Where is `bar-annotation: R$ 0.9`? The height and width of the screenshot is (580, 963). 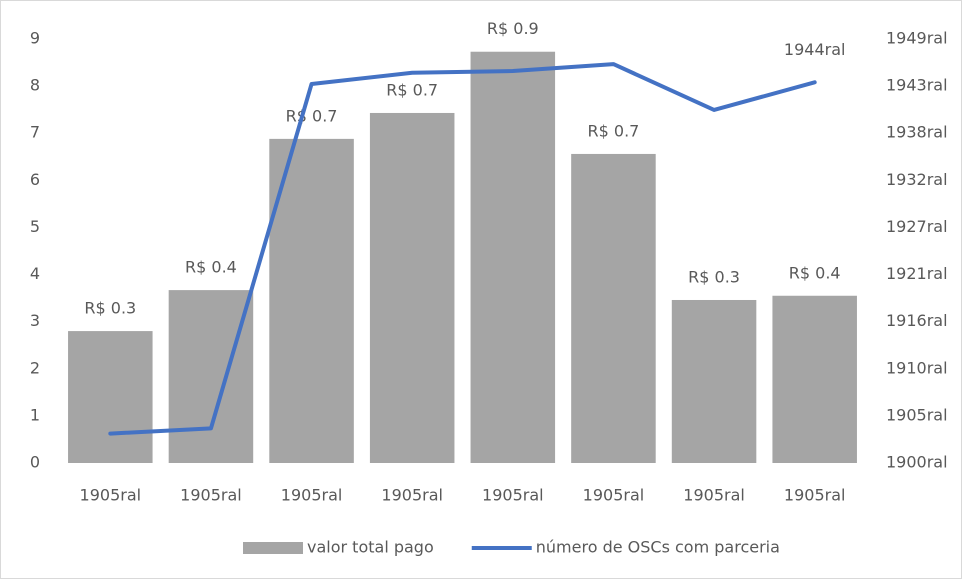
bar-annotation: R$ 0.9 is located at coordinates (513, 28).